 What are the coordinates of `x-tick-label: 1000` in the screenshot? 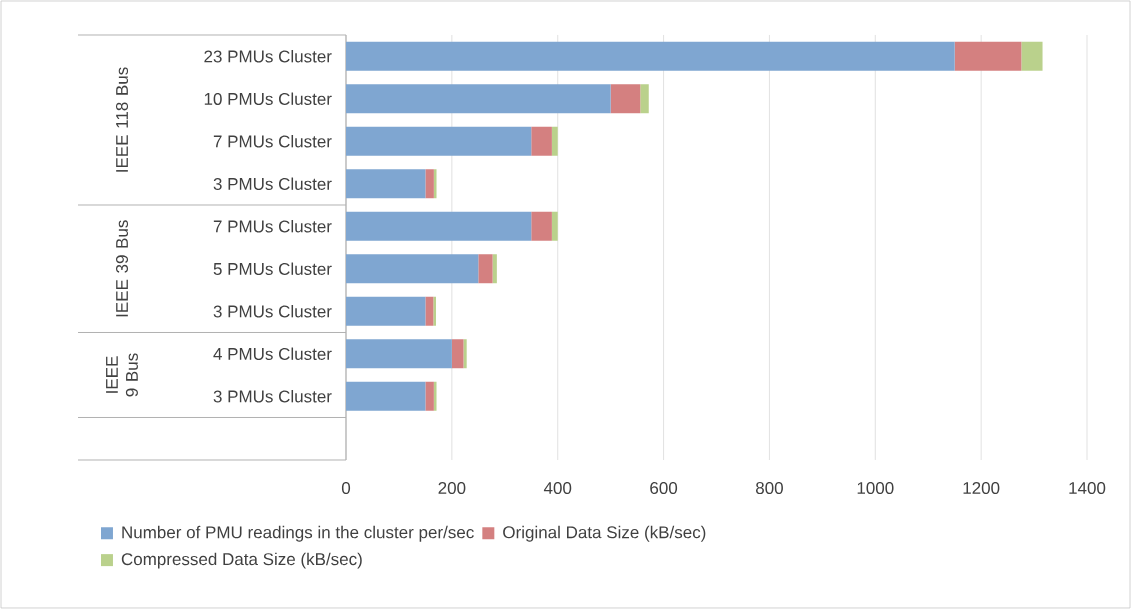 It's located at (875, 488).